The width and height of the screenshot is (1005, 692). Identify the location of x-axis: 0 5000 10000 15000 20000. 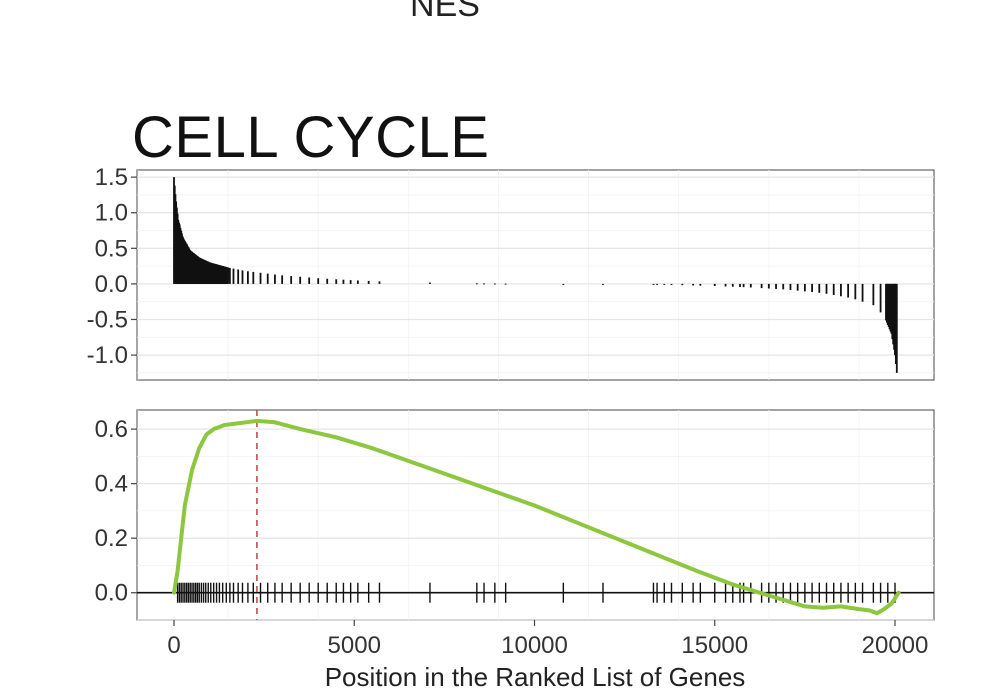
(547, 639).